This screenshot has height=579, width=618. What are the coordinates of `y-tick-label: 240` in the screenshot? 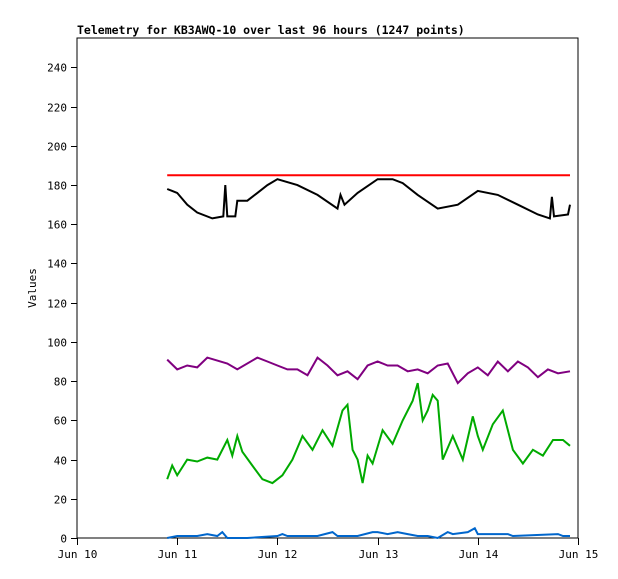 It's located at (57, 68).